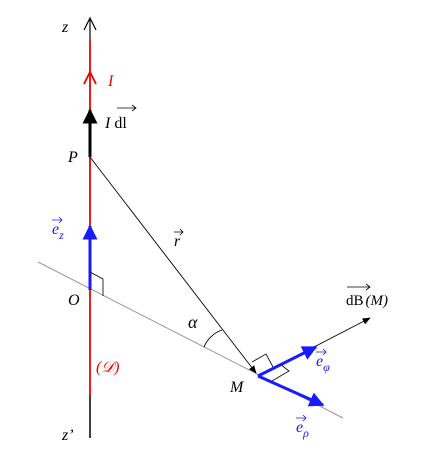 The width and height of the screenshot is (433, 463). I want to click on ez-base: e, so click(55, 229).